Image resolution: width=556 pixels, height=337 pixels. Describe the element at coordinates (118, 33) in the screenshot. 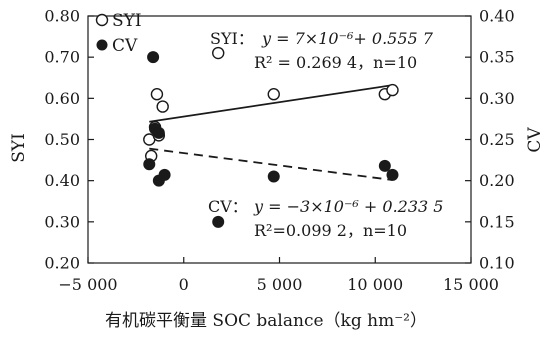

I see `legend: SYI CV` at that location.